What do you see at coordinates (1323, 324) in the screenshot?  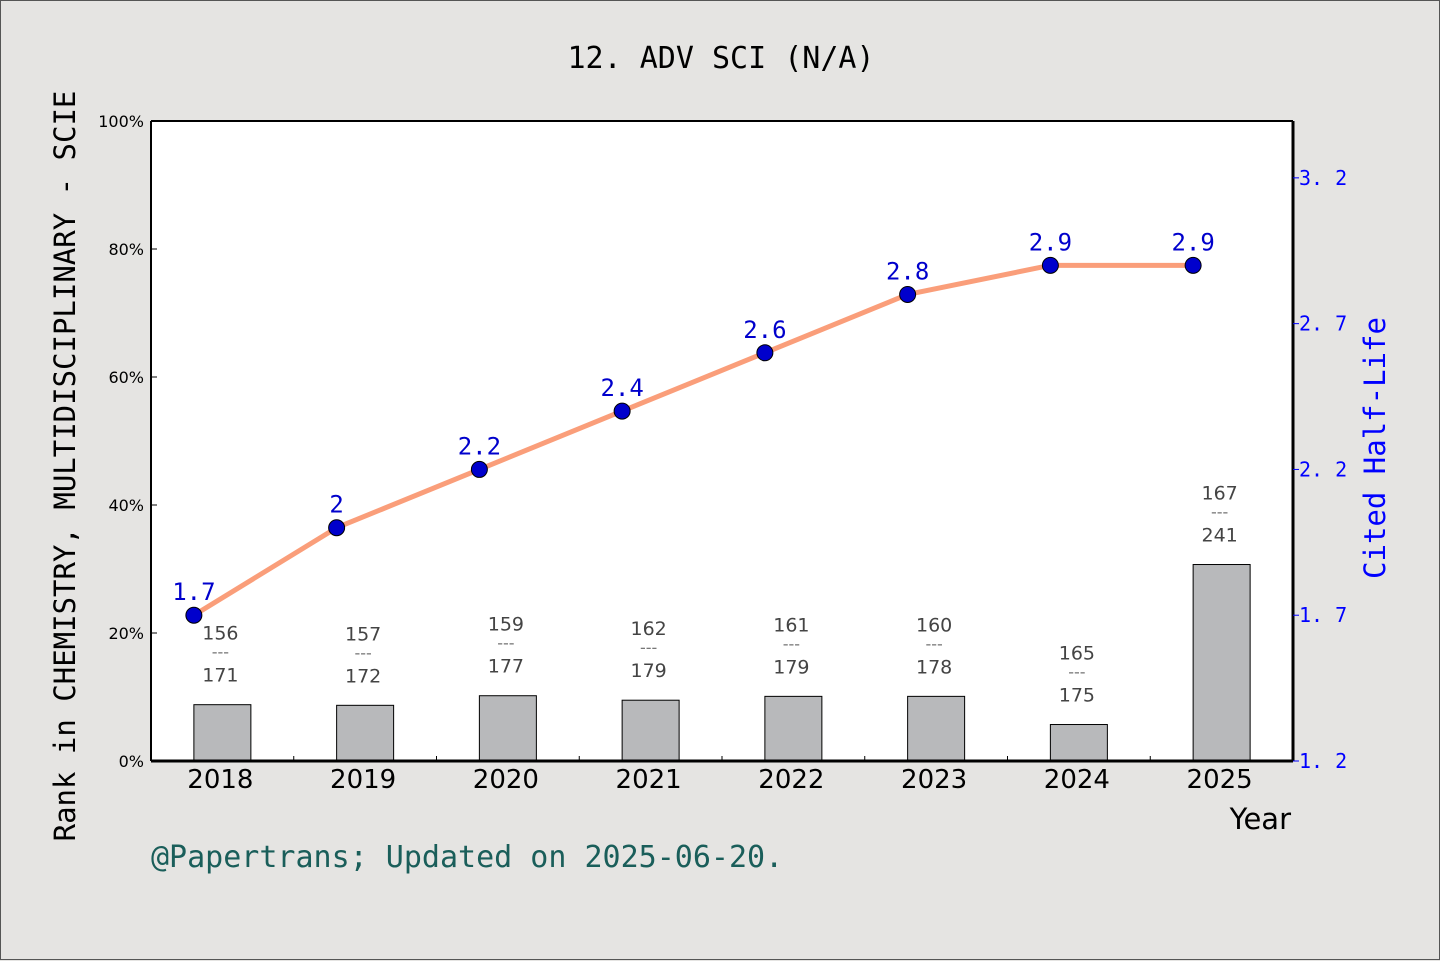 I see `y-right-tick-label: 2. 7` at bounding box center [1323, 324].